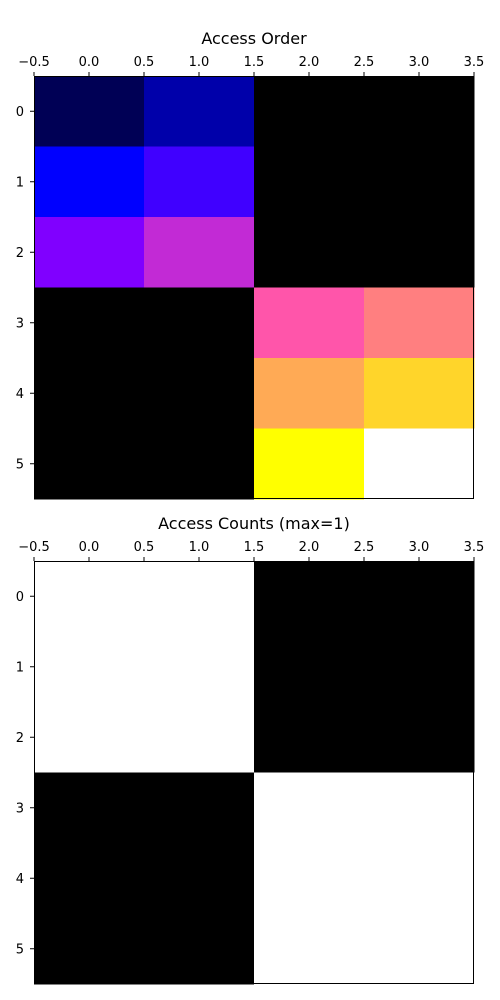 This screenshot has width=500, height=1000. Describe the element at coordinates (254, 523) in the screenshot. I see `chart-title: Access Counts (max=1)` at that location.